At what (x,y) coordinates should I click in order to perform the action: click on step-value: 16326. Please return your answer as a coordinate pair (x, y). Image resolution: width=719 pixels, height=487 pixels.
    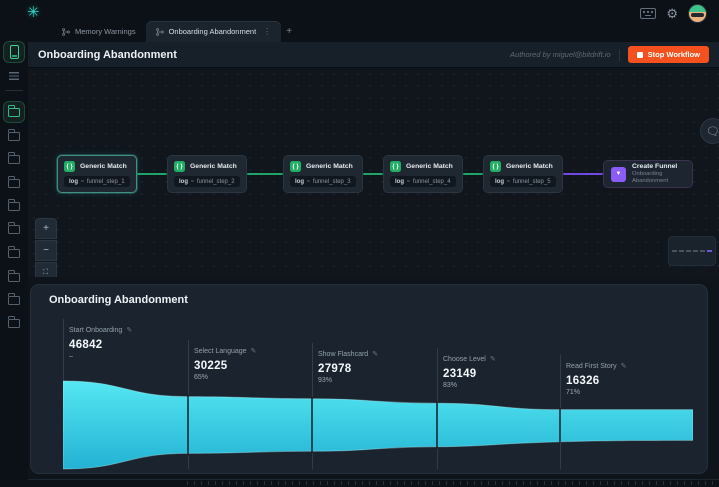
    Looking at the image, I should click on (583, 381).